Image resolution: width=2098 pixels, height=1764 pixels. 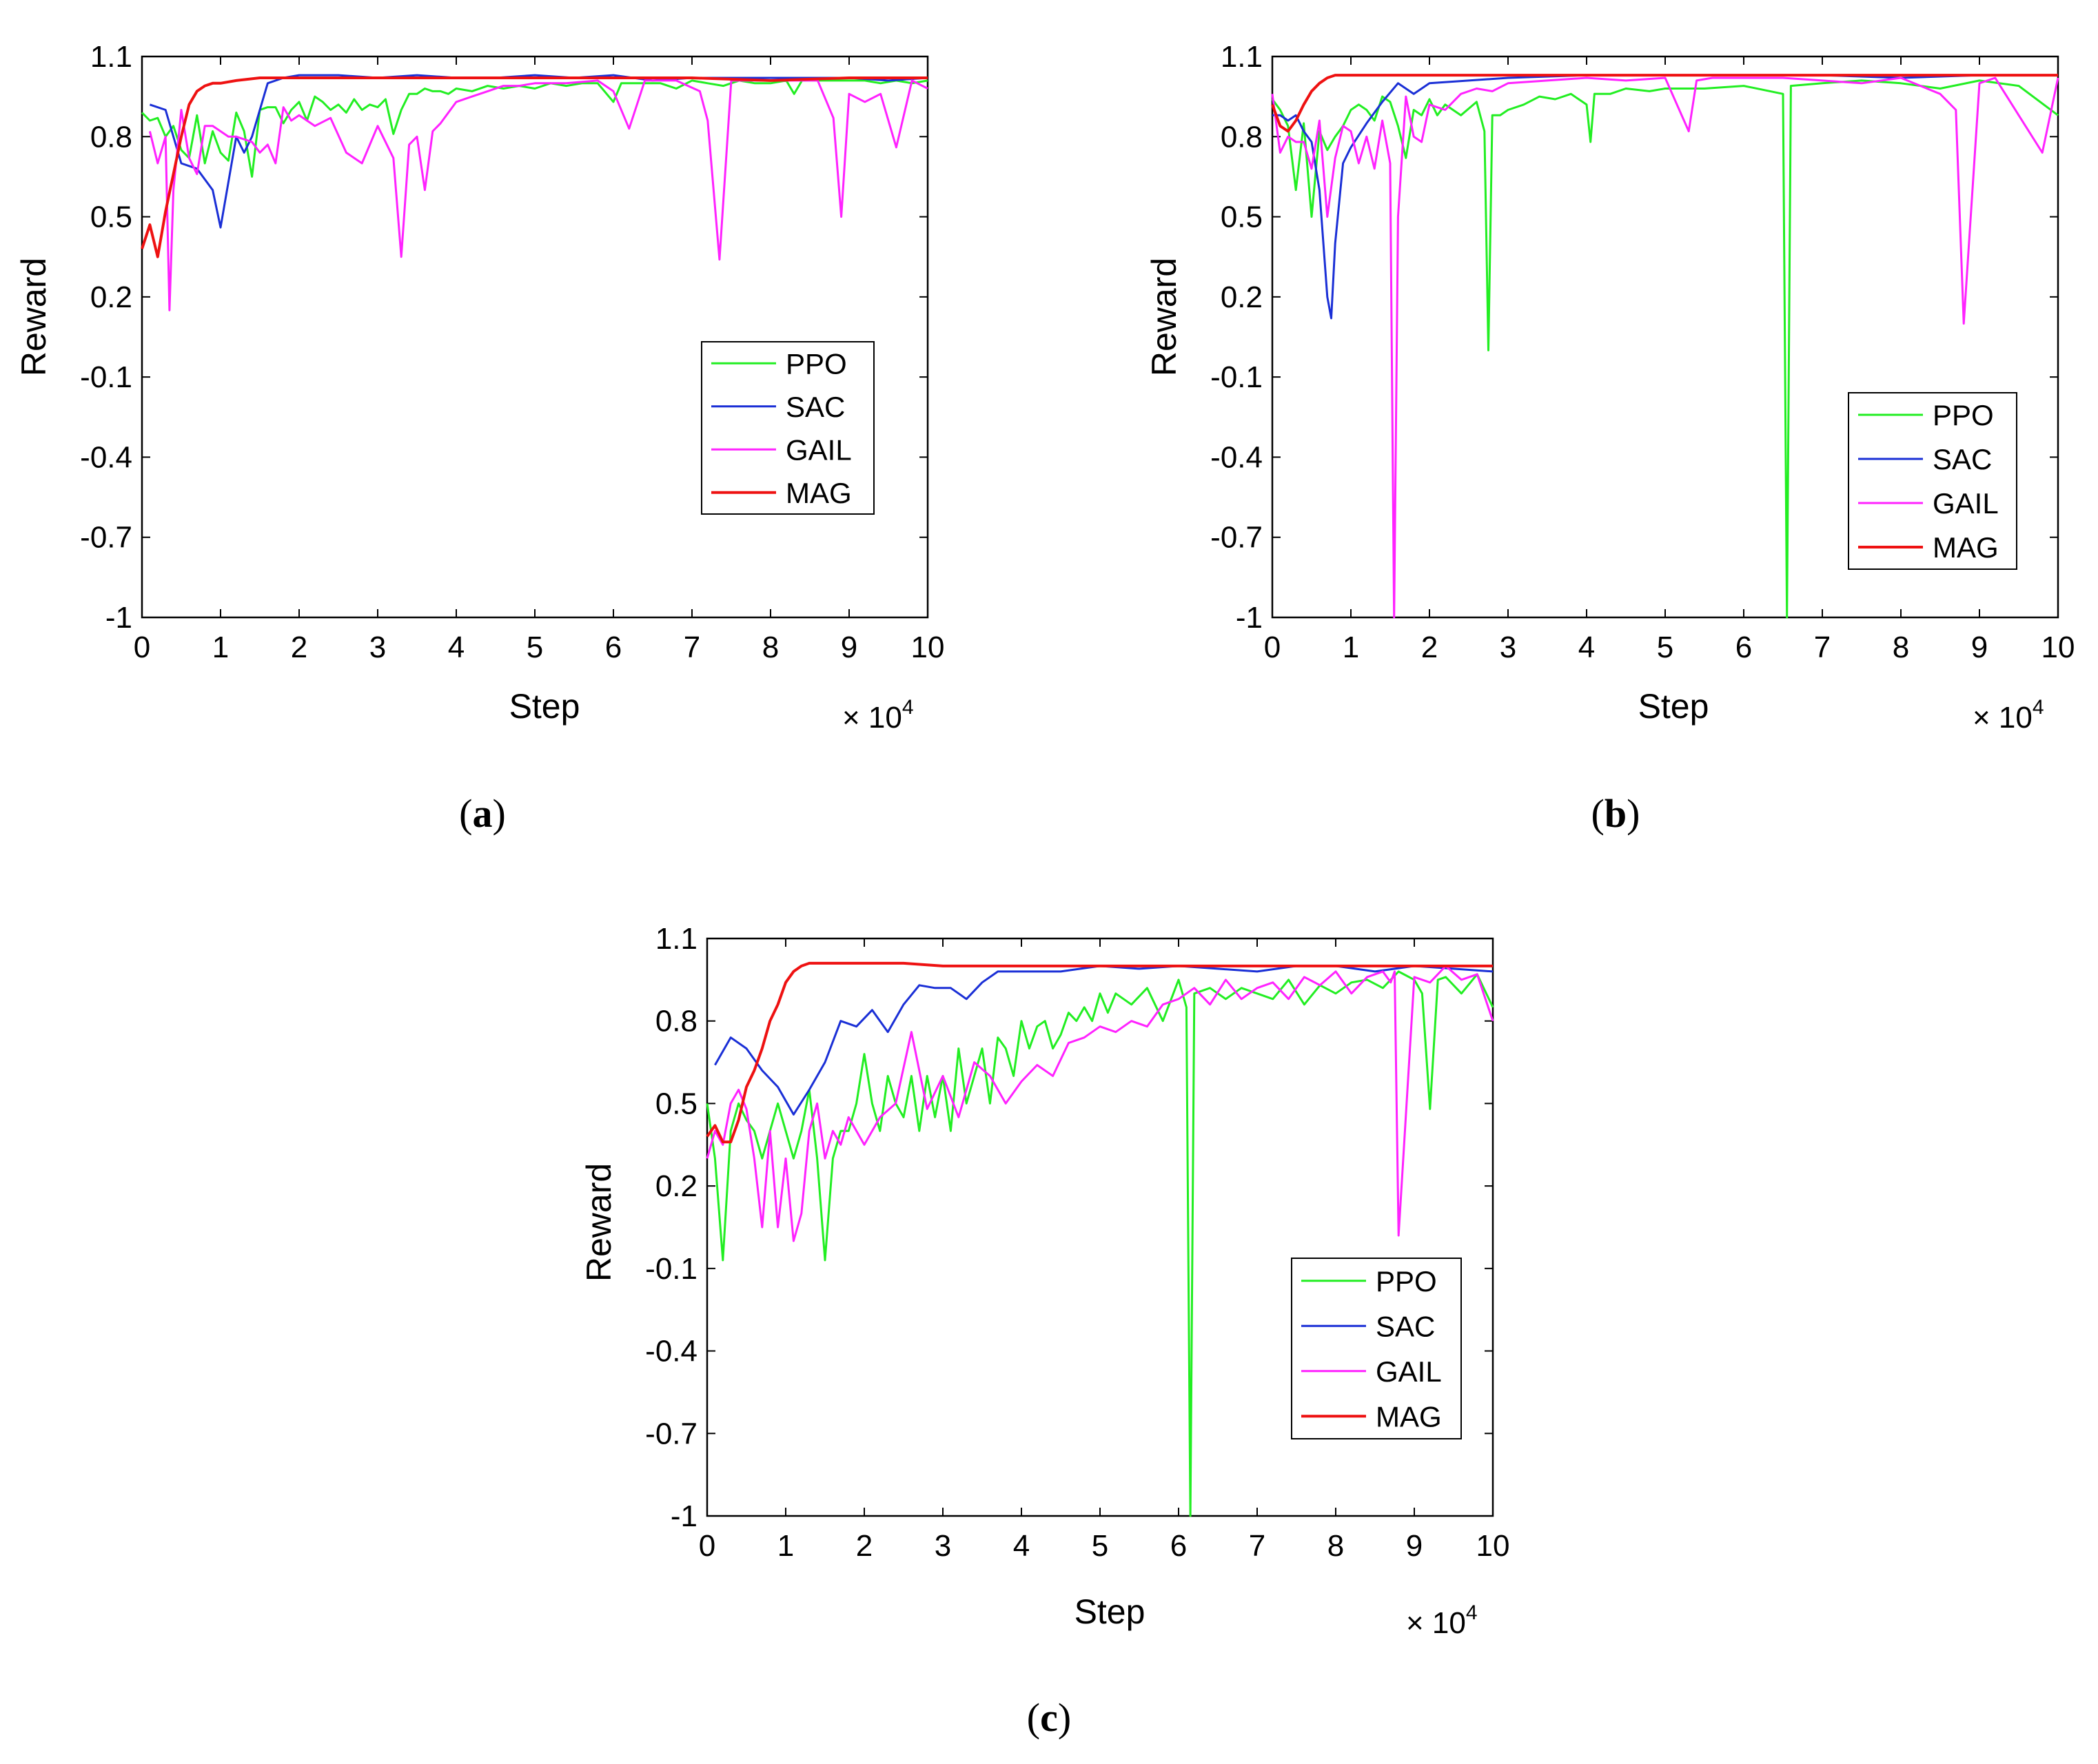 I want to click on legend-label-mag: MAG, so click(x=819, y=493).